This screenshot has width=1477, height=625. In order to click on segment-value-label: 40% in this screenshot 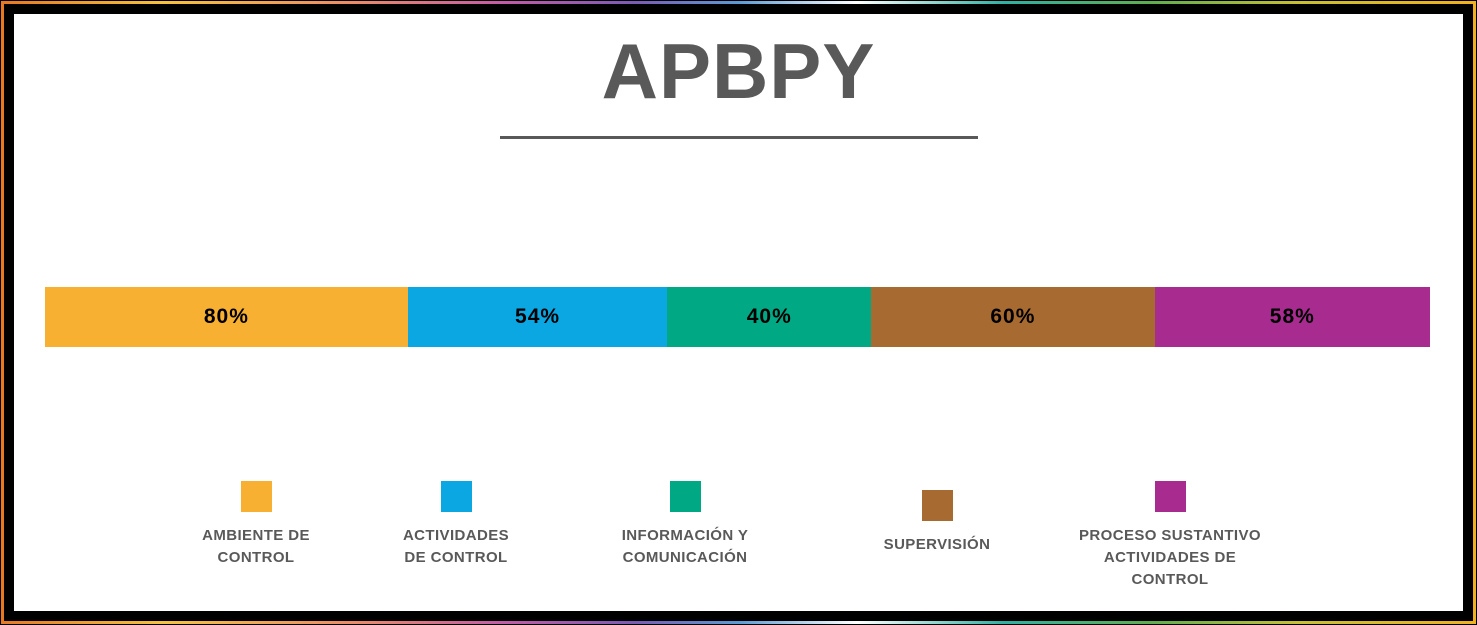, I will do `click(769, 316)`.